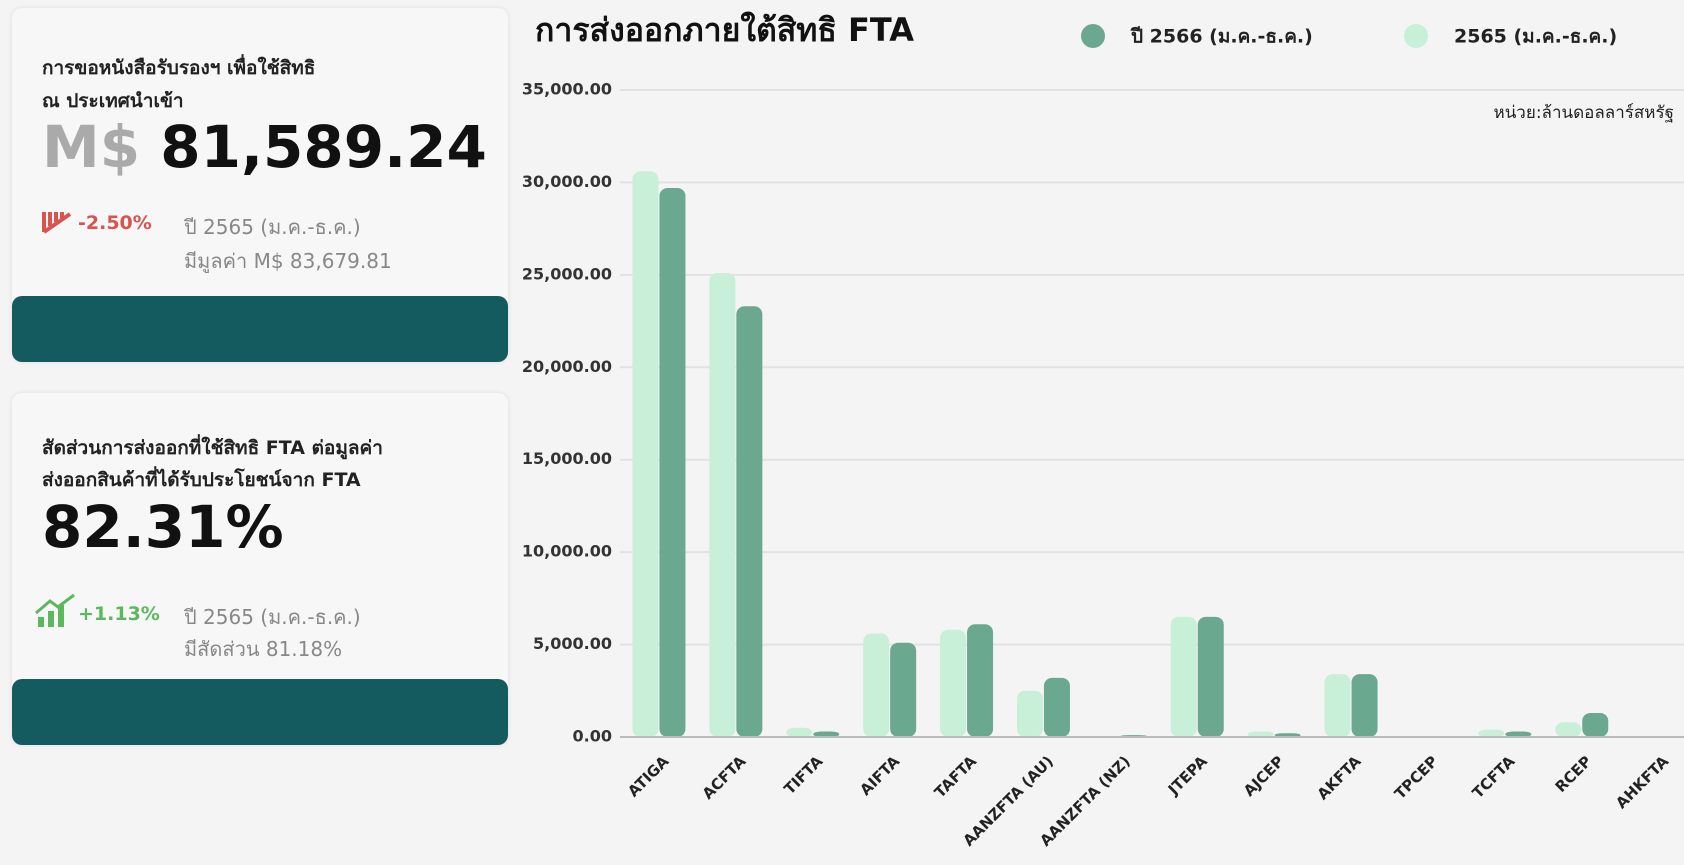 The image size is (1684, 865). Describe the element at coordinates (1574, 774) in the screenshot. I see `x-tick-label: RCEP` at that location.